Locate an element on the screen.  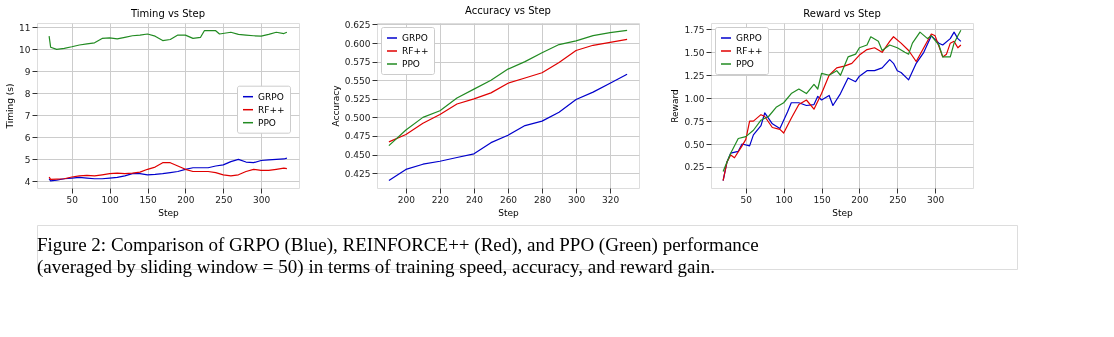
y-tick-label: 5 is located at coordinates (27, 159).